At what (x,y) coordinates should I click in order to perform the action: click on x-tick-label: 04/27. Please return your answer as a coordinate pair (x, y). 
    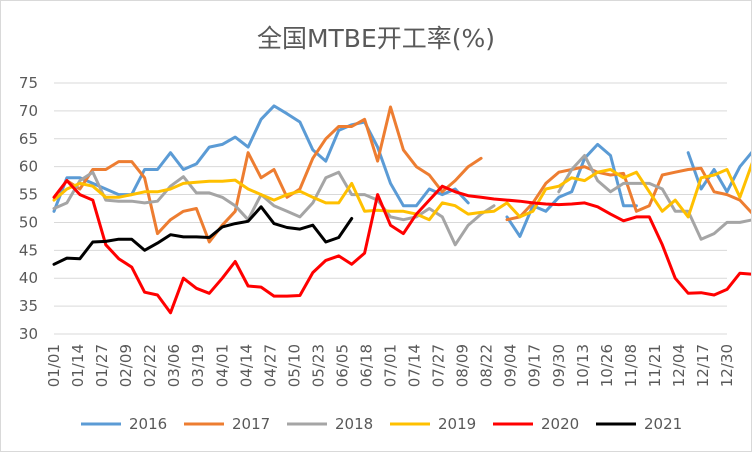
    Looking at the image, I should click on (270, 365).